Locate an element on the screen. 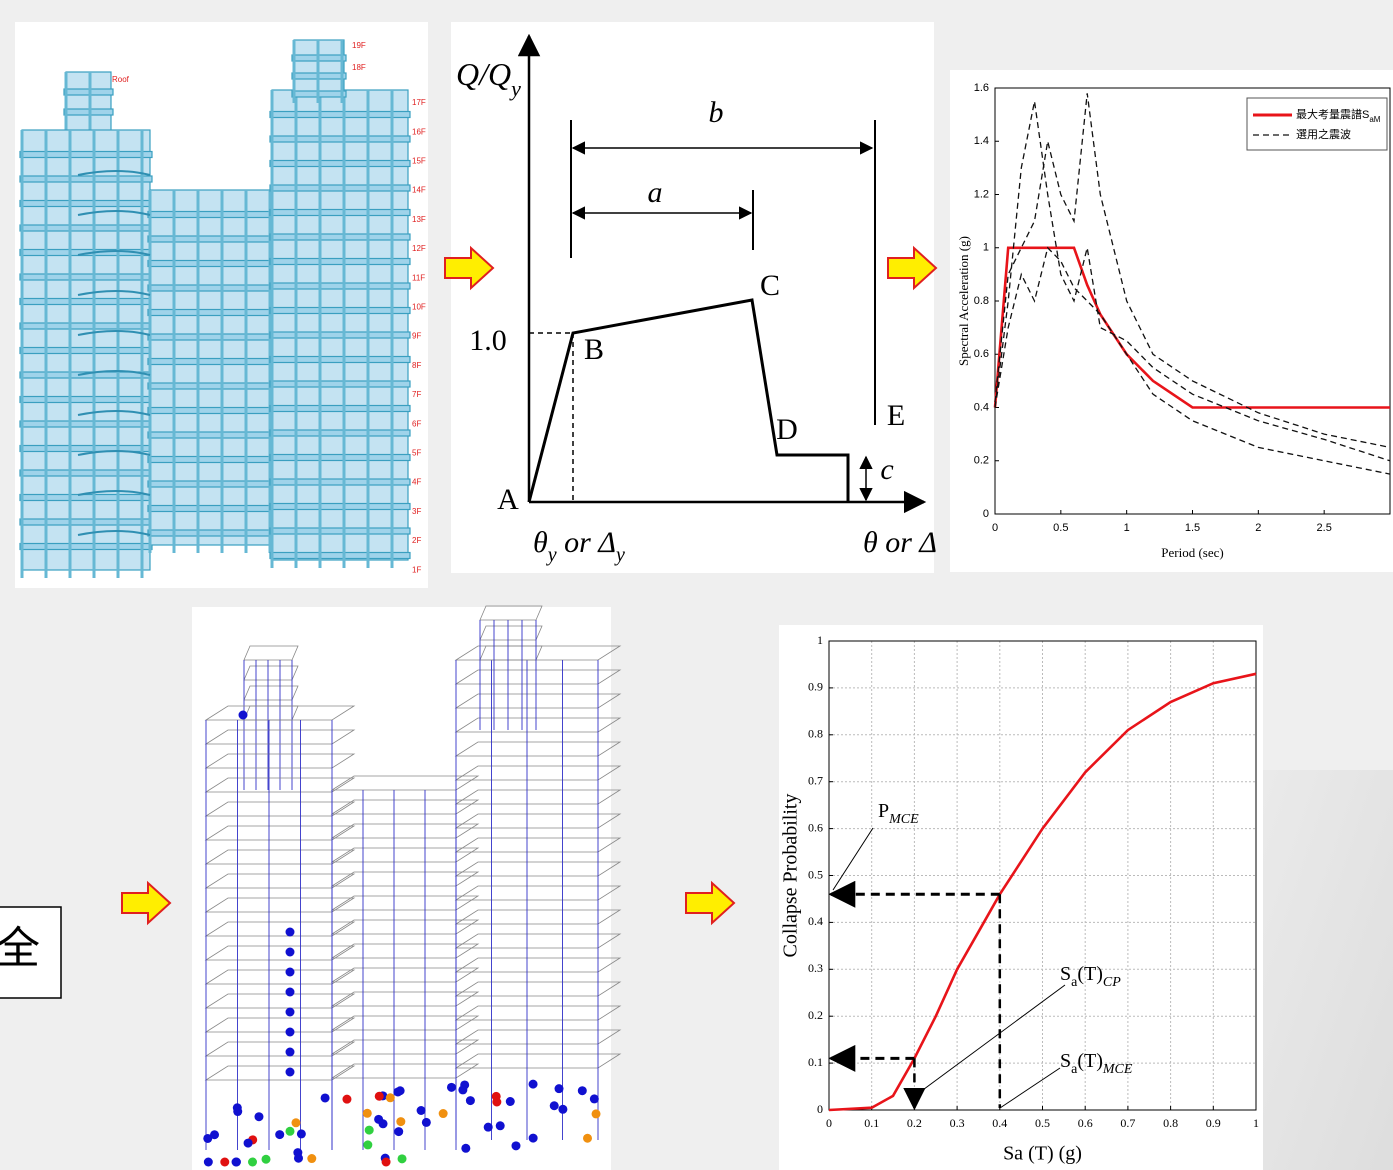  text-part: y is located at coordinates (619, 555).